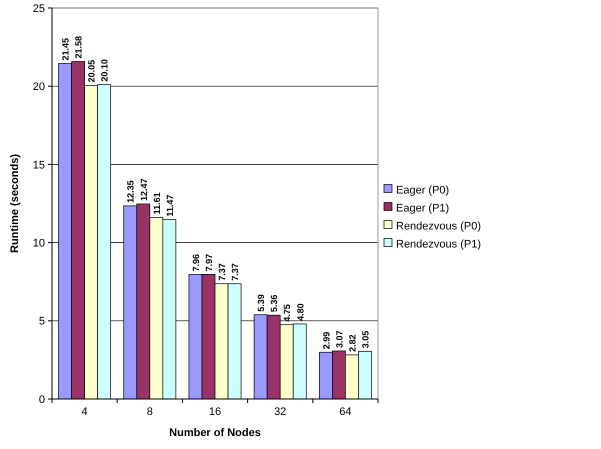 The height and width of the screenshot is (449, 601). Describe the element at coordinates (131, 191) in the screenshot. I see `text: 12.35` at that location.